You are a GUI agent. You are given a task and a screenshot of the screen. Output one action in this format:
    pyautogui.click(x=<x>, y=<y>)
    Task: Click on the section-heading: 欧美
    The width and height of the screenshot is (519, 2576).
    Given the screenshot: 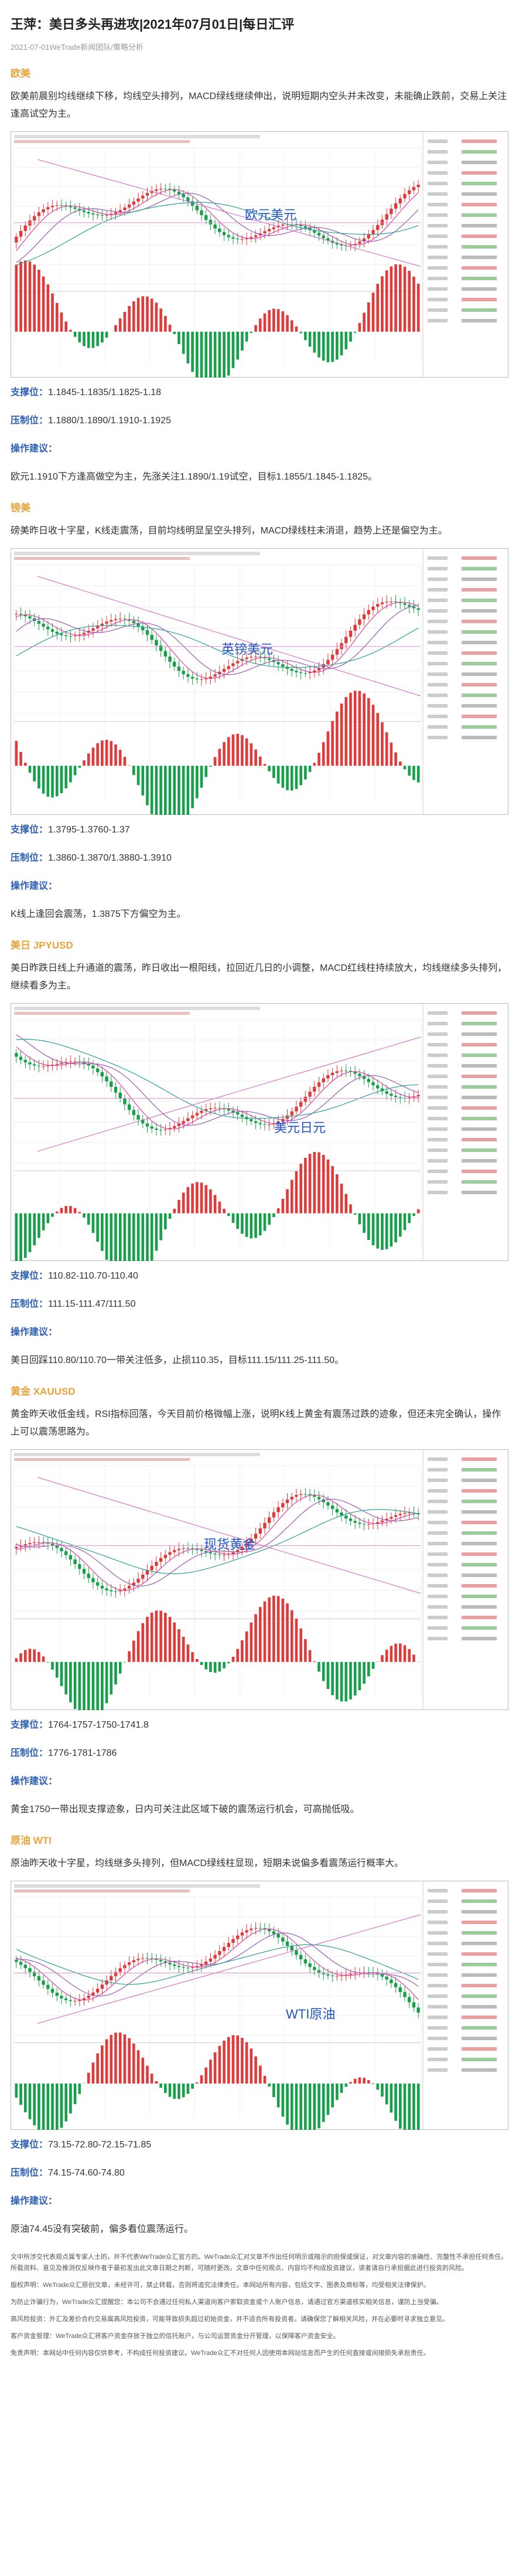 What is the action you would take?
    pyautogui.click(x=20, y=74)
    